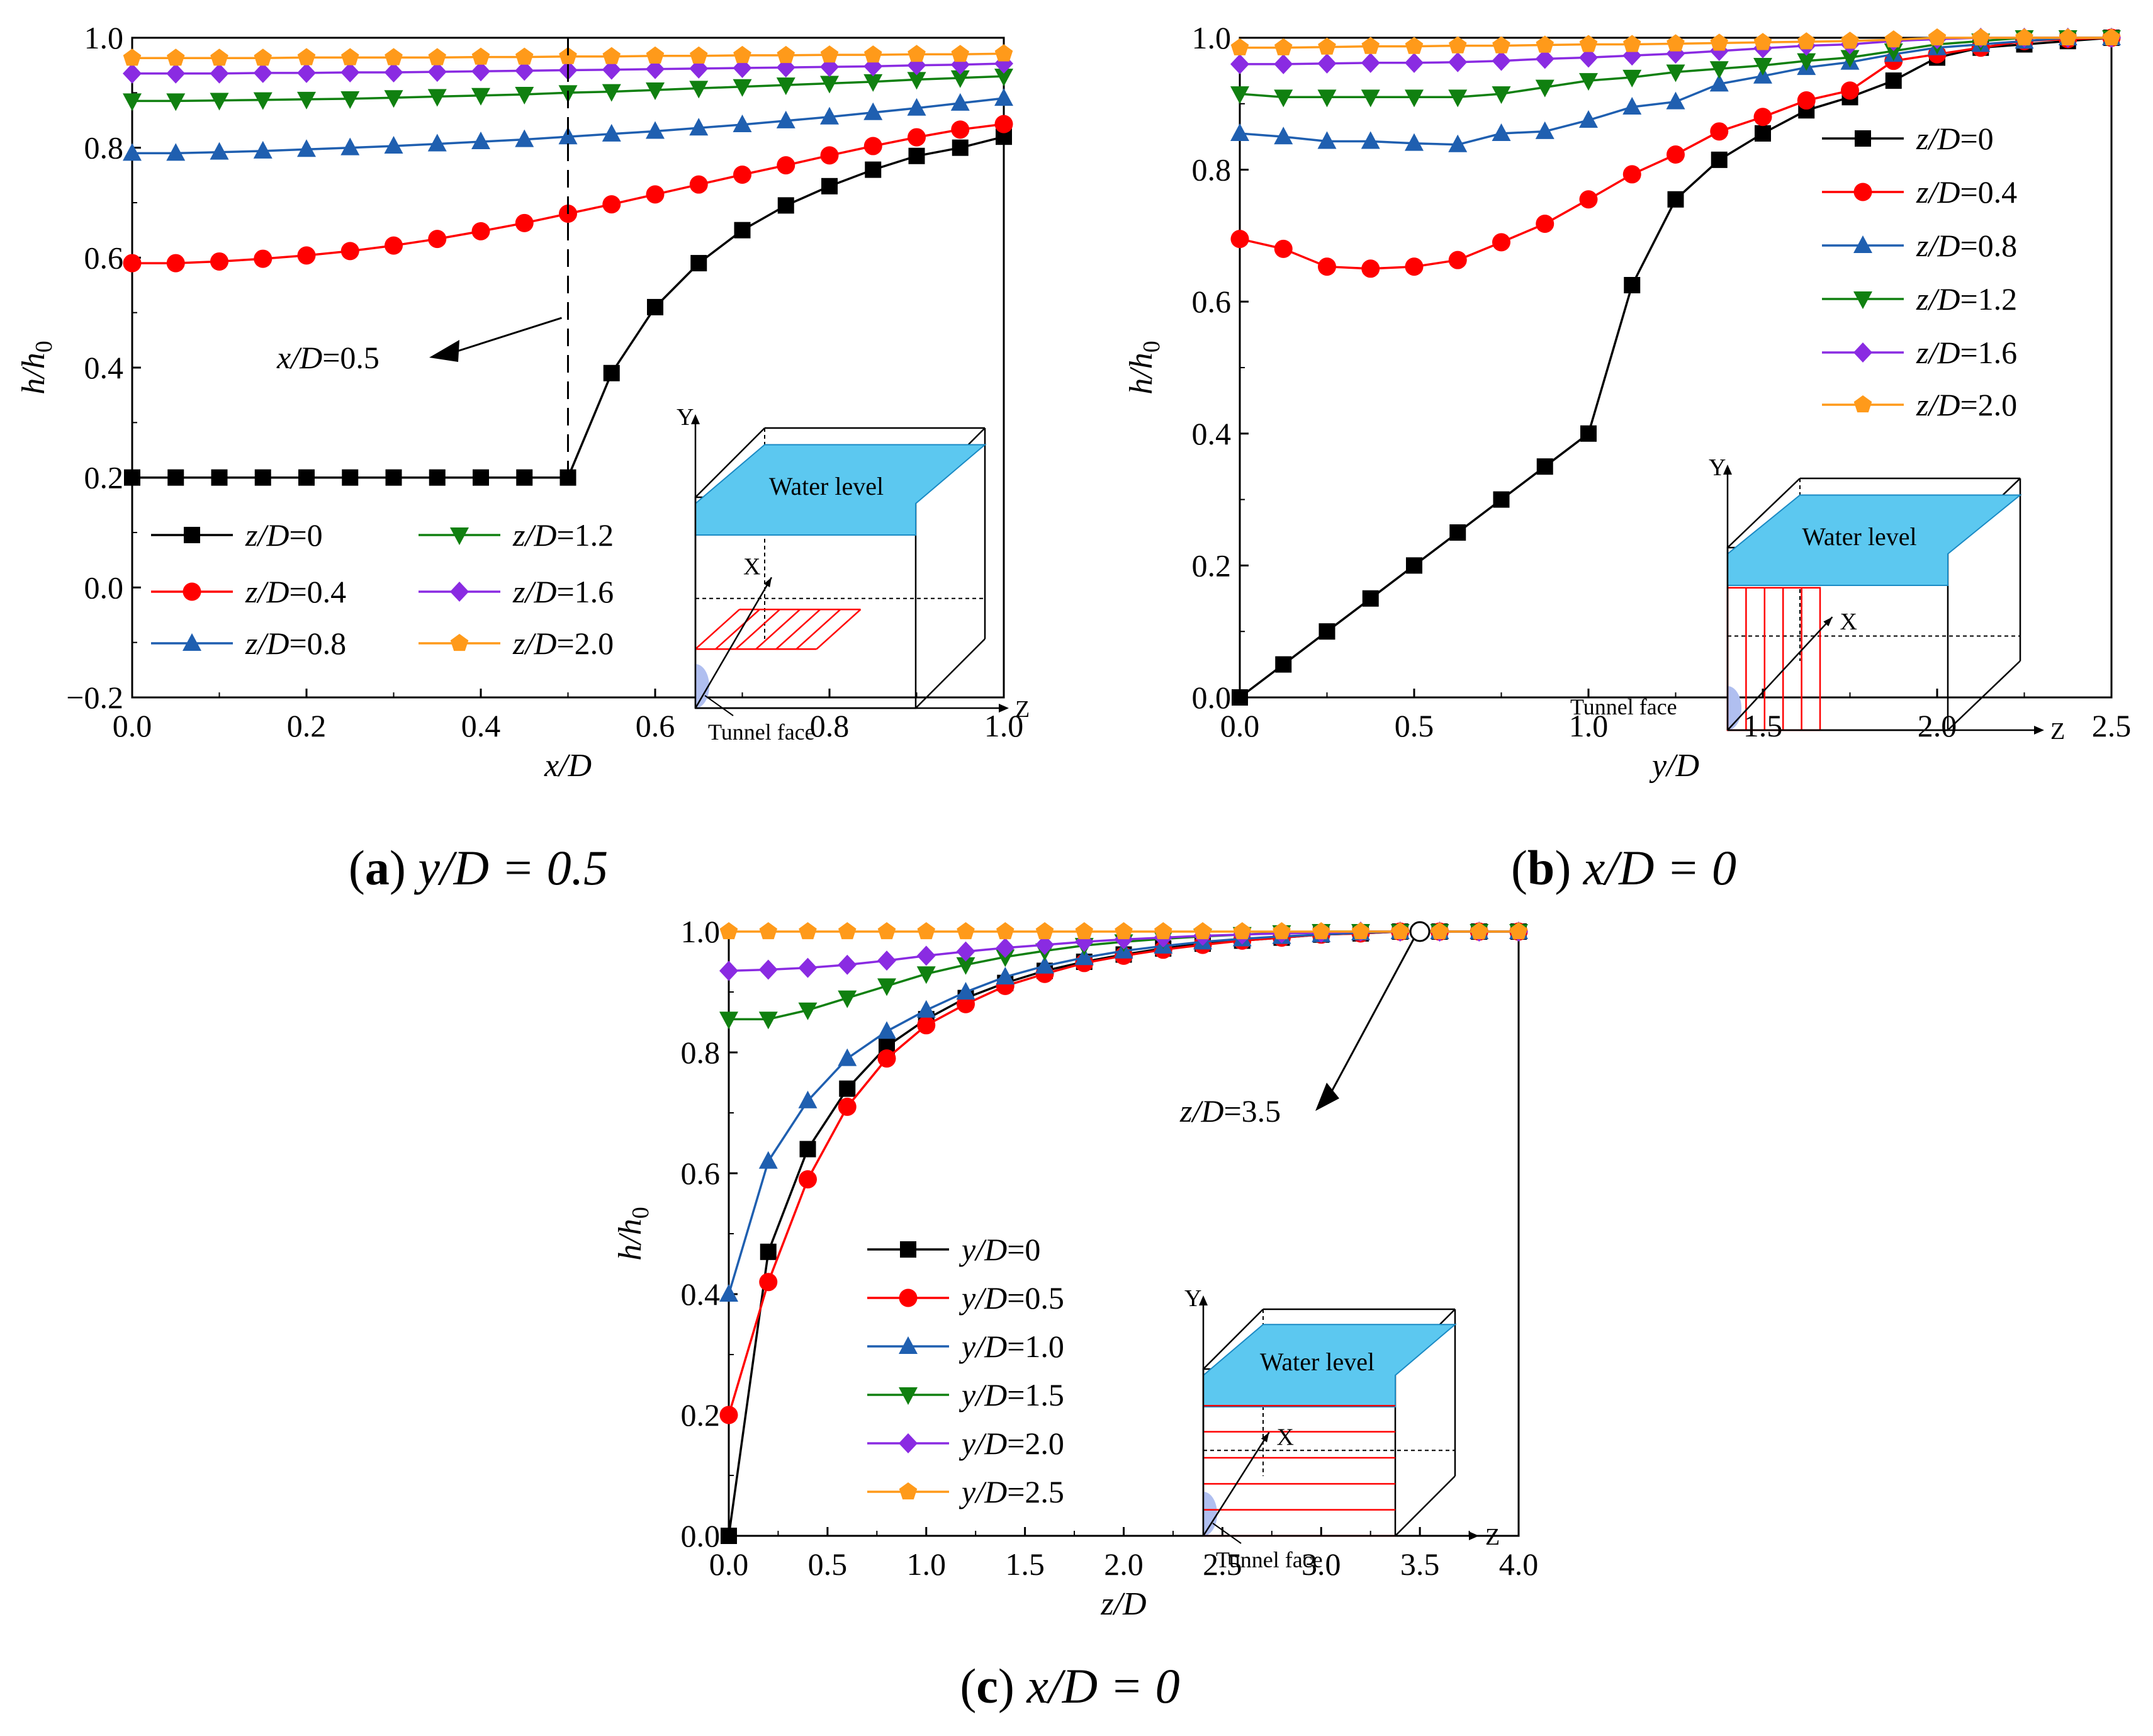 The width and height of the screenshot is (2153, 1736). I want to click on y-tick-label: 1.0, so click(1212, 37).